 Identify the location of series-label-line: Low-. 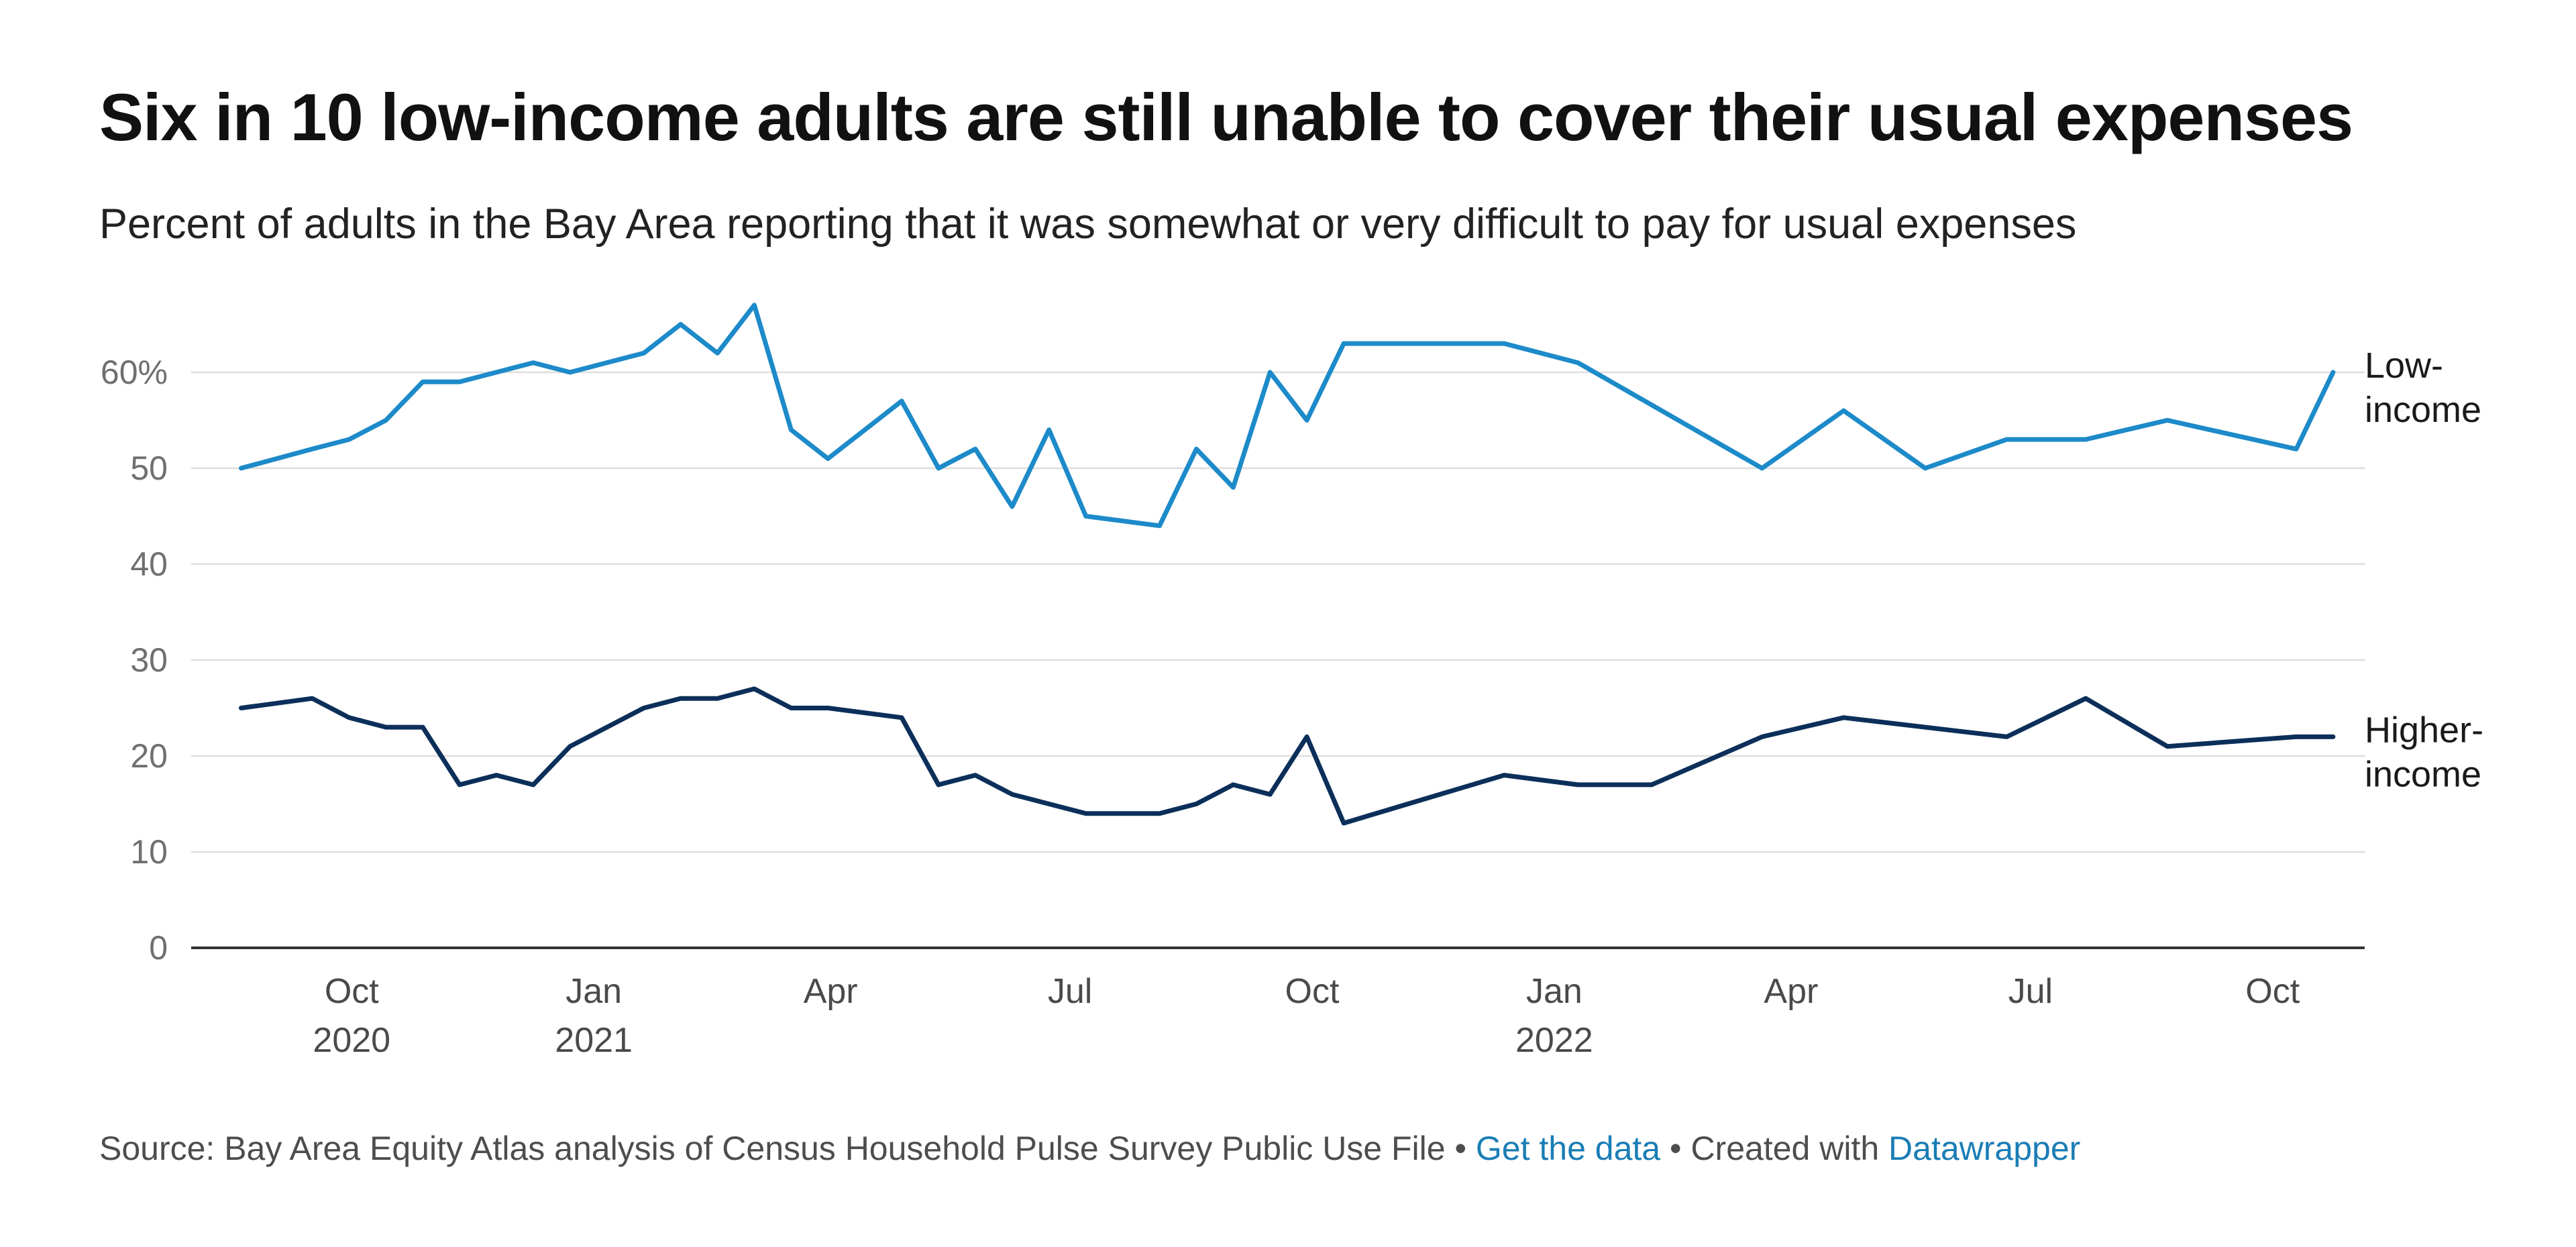
(2404, 365).